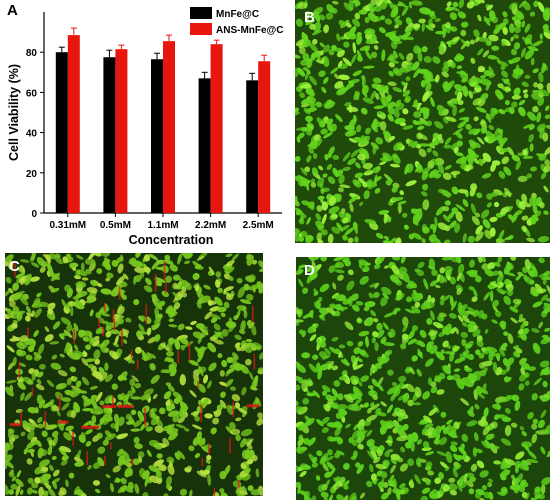  Describe the element at coordinates (309, 270) in the screenshot. I see `panel-label-d: D` at that location.